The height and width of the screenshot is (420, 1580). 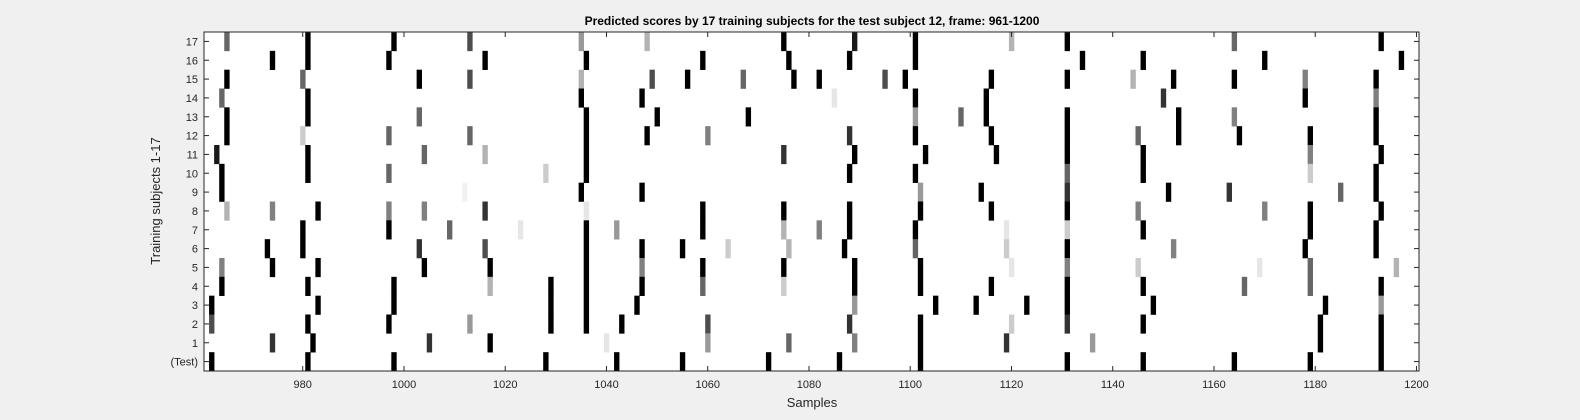 What do you see at coordinates (185, 363) in the screenshot?
I see `y-tick-label: (Test)` at bounding box center [185, 363].